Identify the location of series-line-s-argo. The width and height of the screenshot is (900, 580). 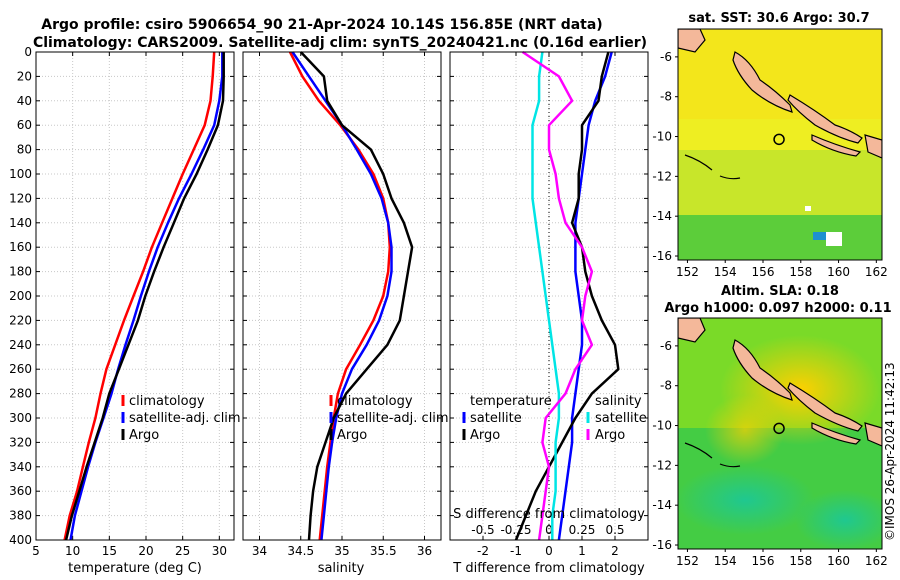
(557, 295).